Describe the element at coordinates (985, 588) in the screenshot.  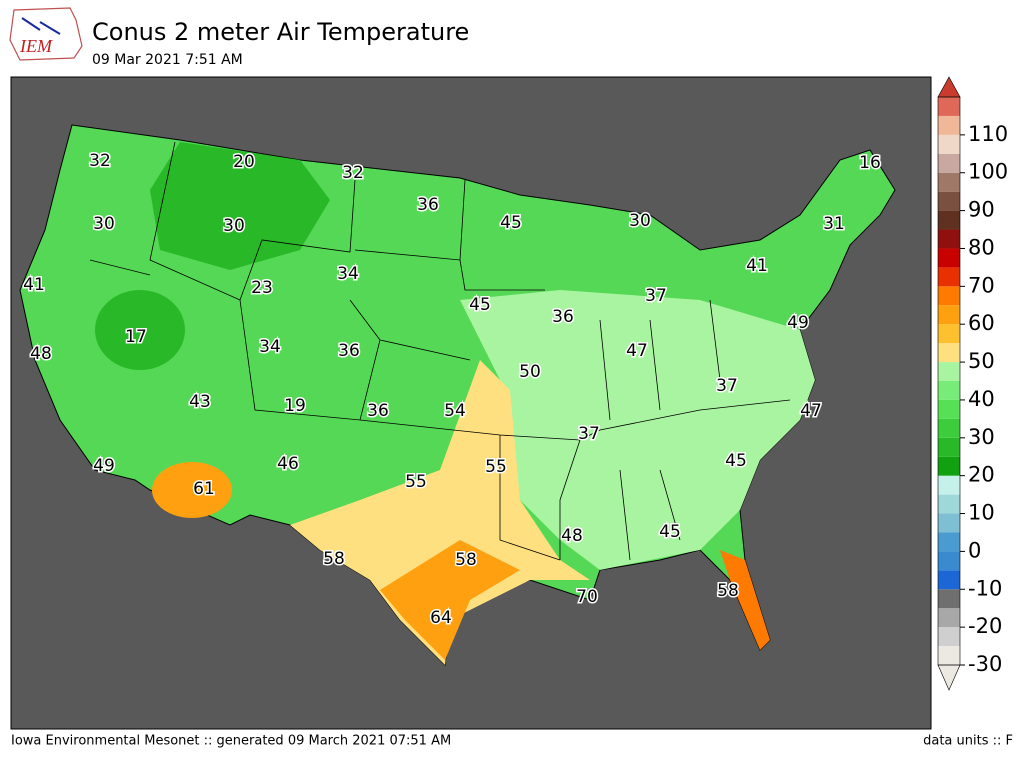
I see `colorbar-tick-label: -10` at that location.